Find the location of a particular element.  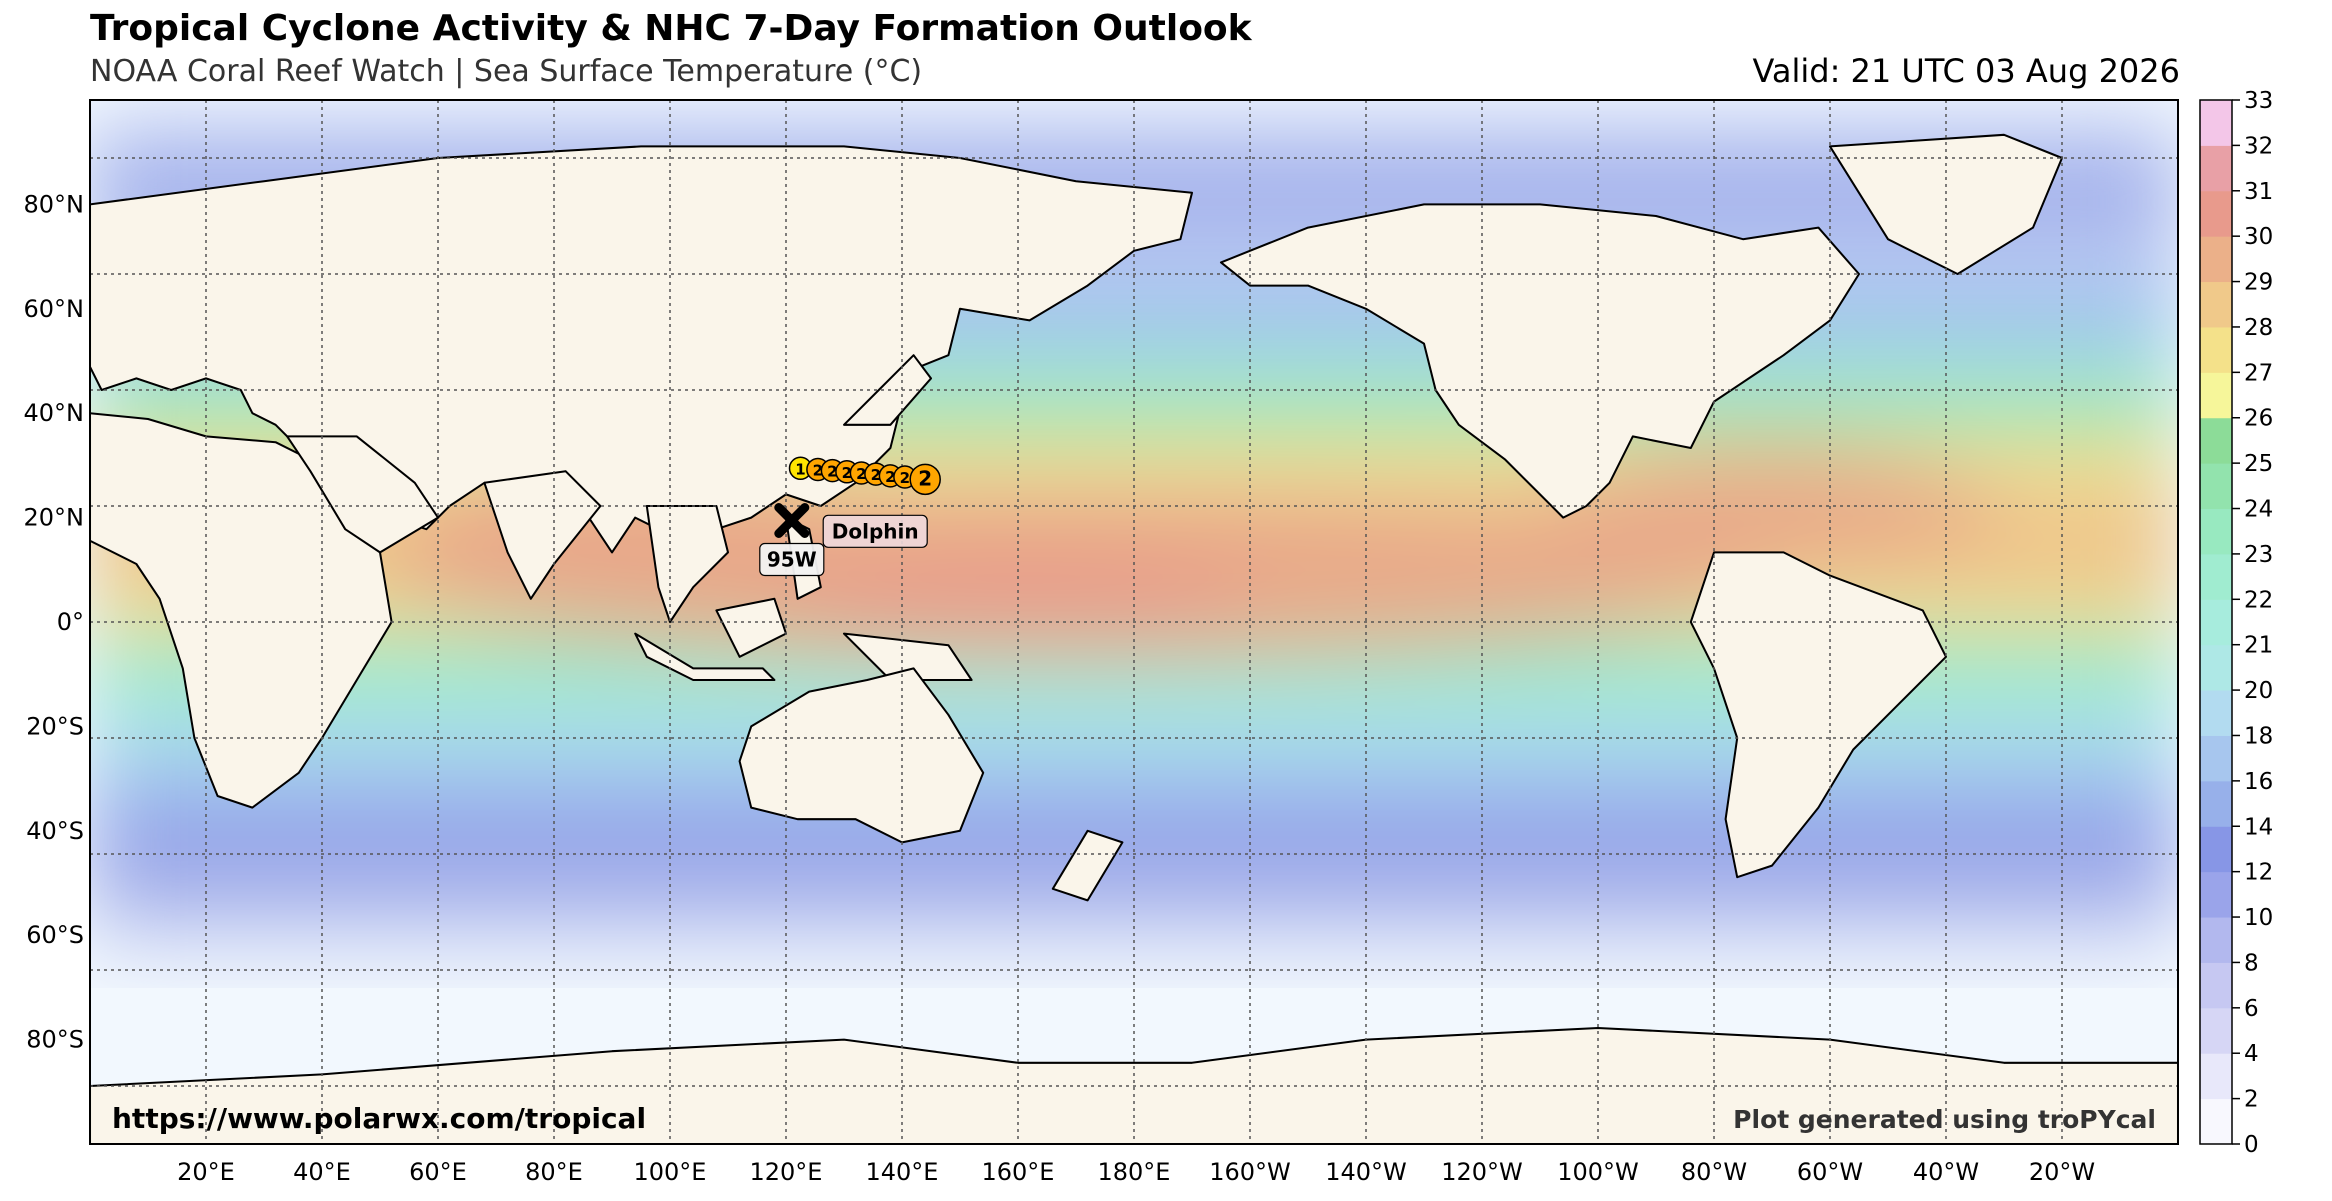

colorbar-tick-label: 22 is located at coordinates (2258, 600).